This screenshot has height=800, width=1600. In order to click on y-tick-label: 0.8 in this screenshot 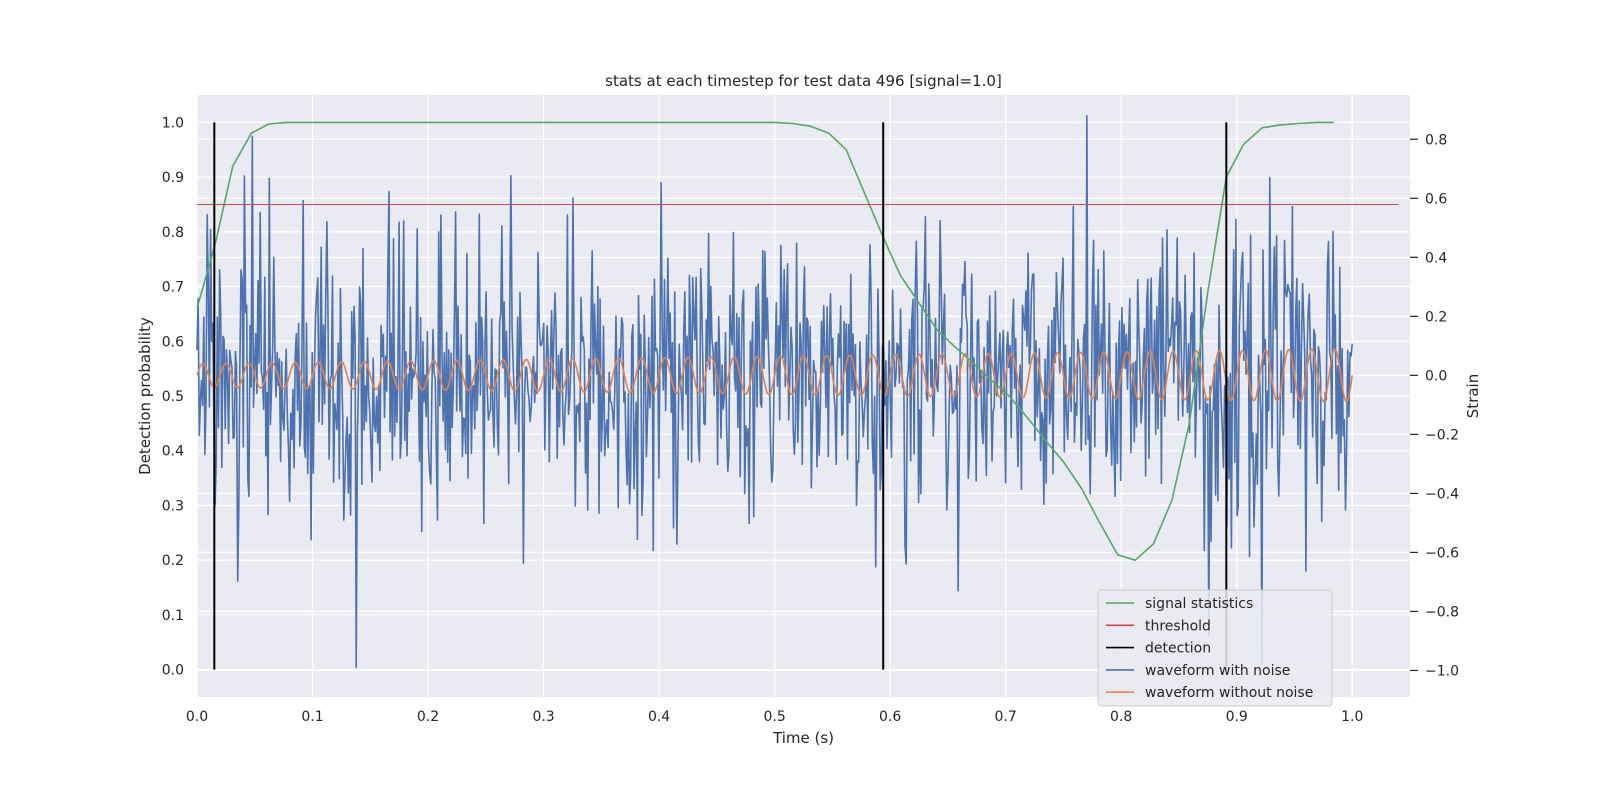, I will do `click(173, 233)`.